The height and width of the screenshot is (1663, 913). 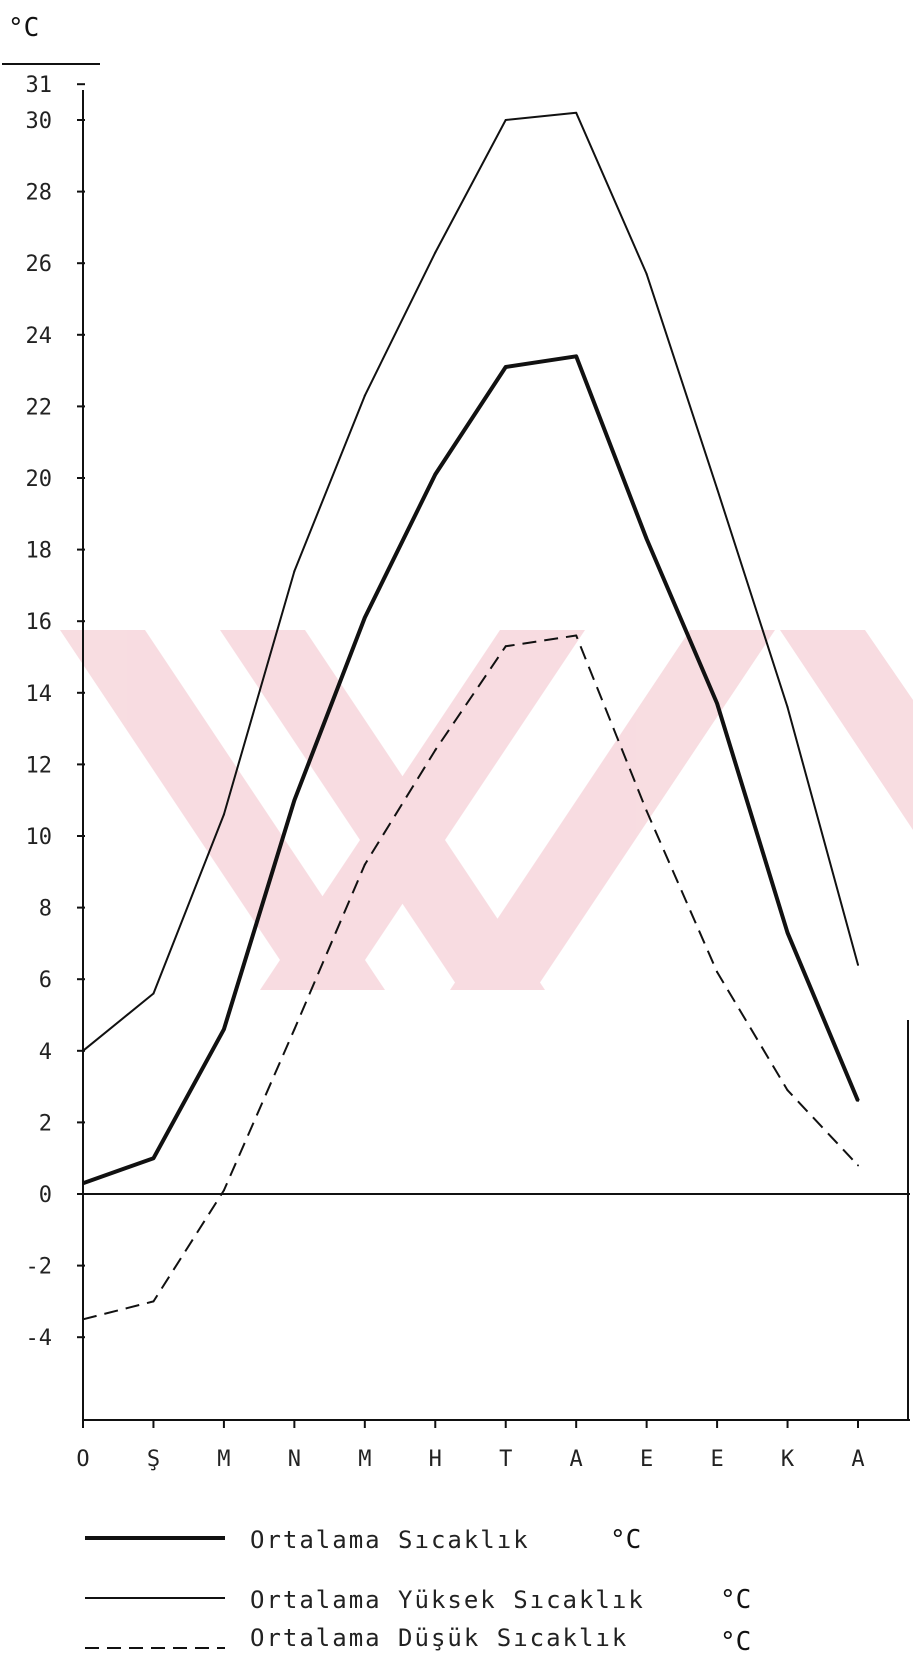 I want to click on legend-label: Ortalama Yüksek Sıcaklık, so click(x=447, y=1600).